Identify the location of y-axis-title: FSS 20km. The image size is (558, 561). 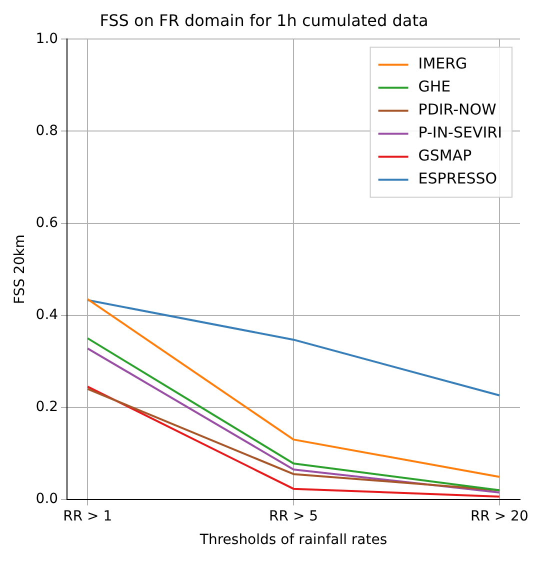
(20, 269).